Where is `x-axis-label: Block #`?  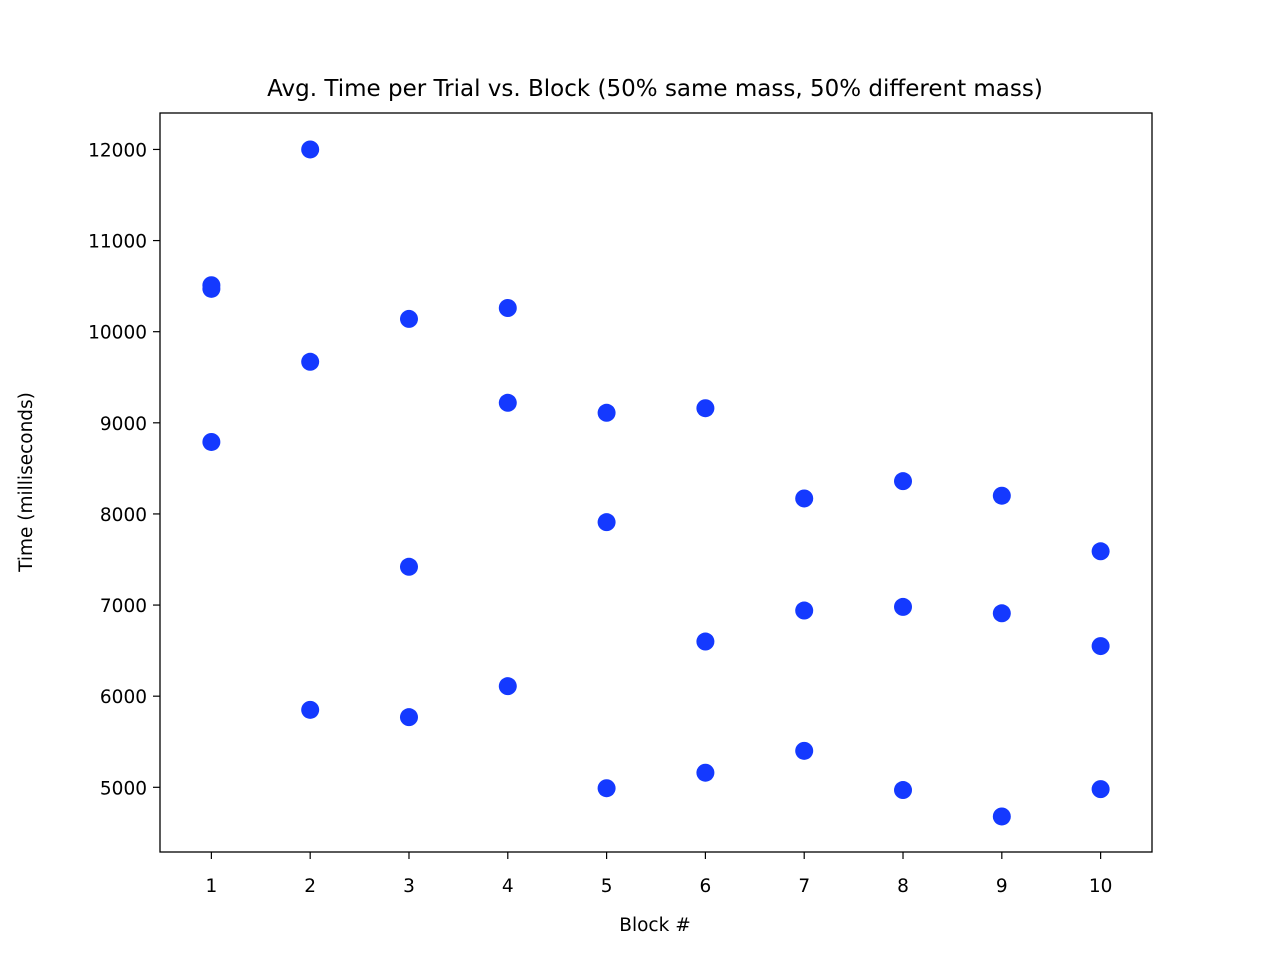
x-axis-label: Block # is located at coordinates (654, 925).